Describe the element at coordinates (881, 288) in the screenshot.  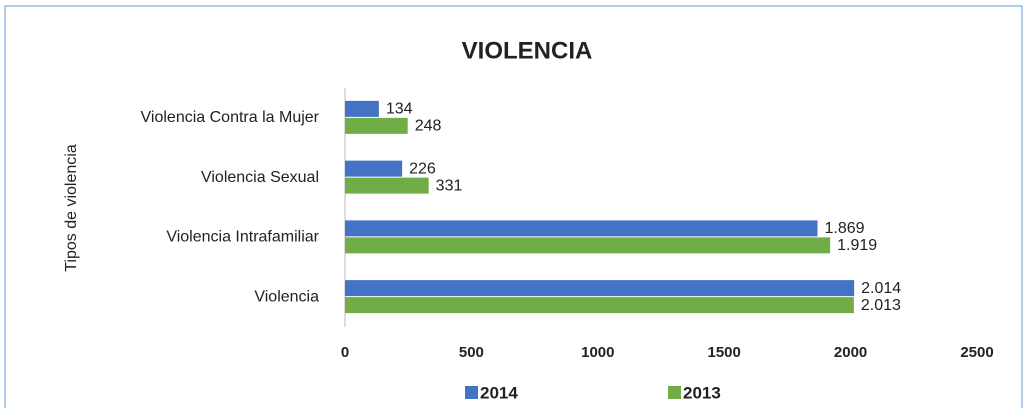
I see `data-label: 2.014` at that location.